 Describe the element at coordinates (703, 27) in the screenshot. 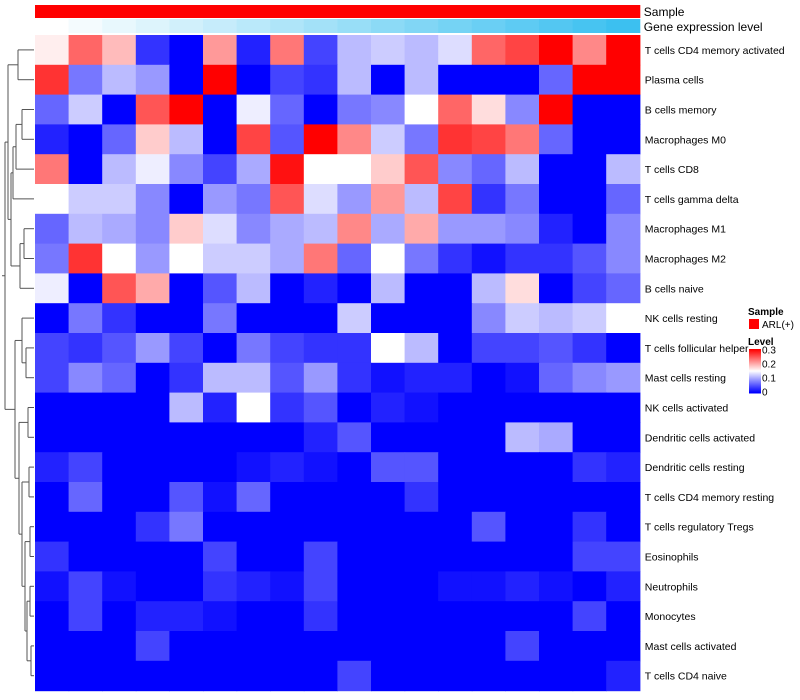

I see `expression-annotation-label: Gene expression level` at that location.